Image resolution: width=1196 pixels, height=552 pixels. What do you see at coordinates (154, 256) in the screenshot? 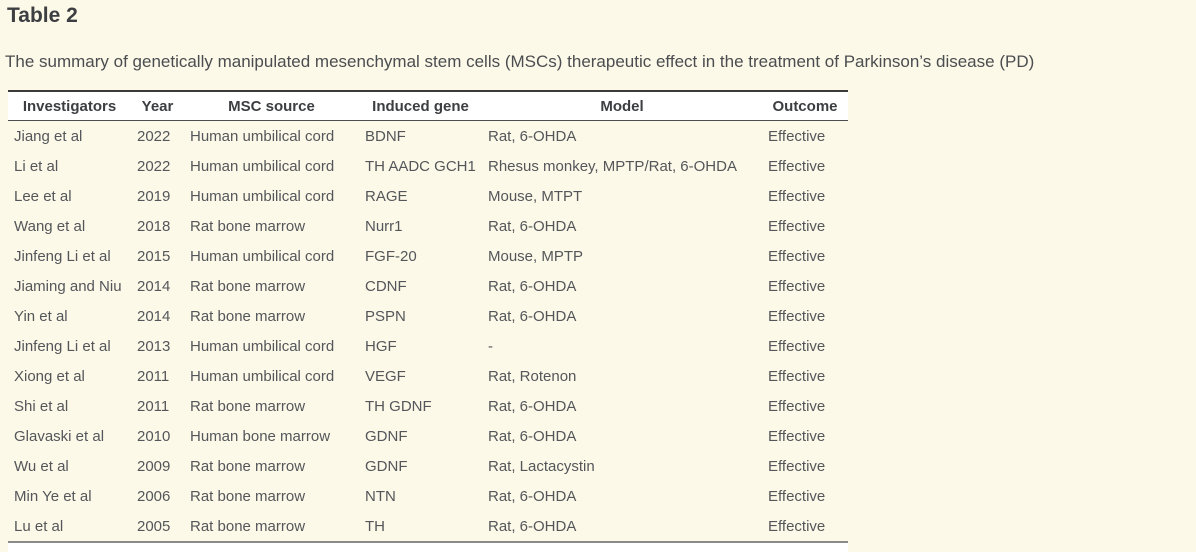
I see `table-cell: 2015` at bounding box center [154, 256].